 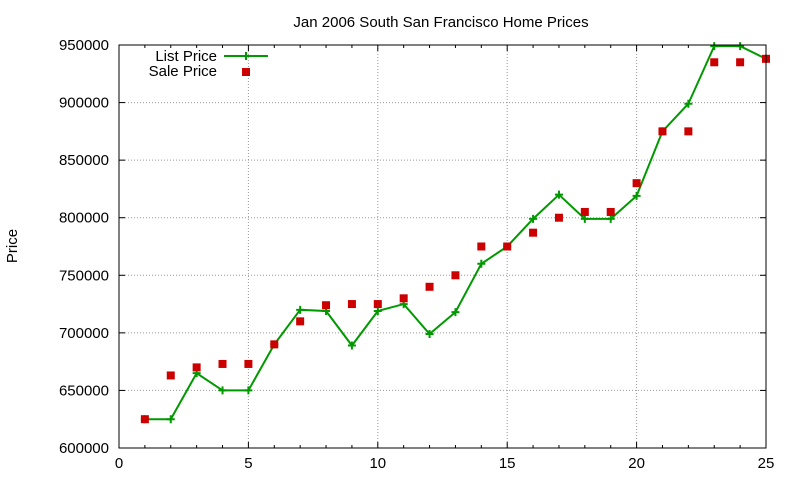 What do you see at coordinates (766, 463) in the screenshot?
I see `x-tick-label: 25` at bounding box center [766, 463].